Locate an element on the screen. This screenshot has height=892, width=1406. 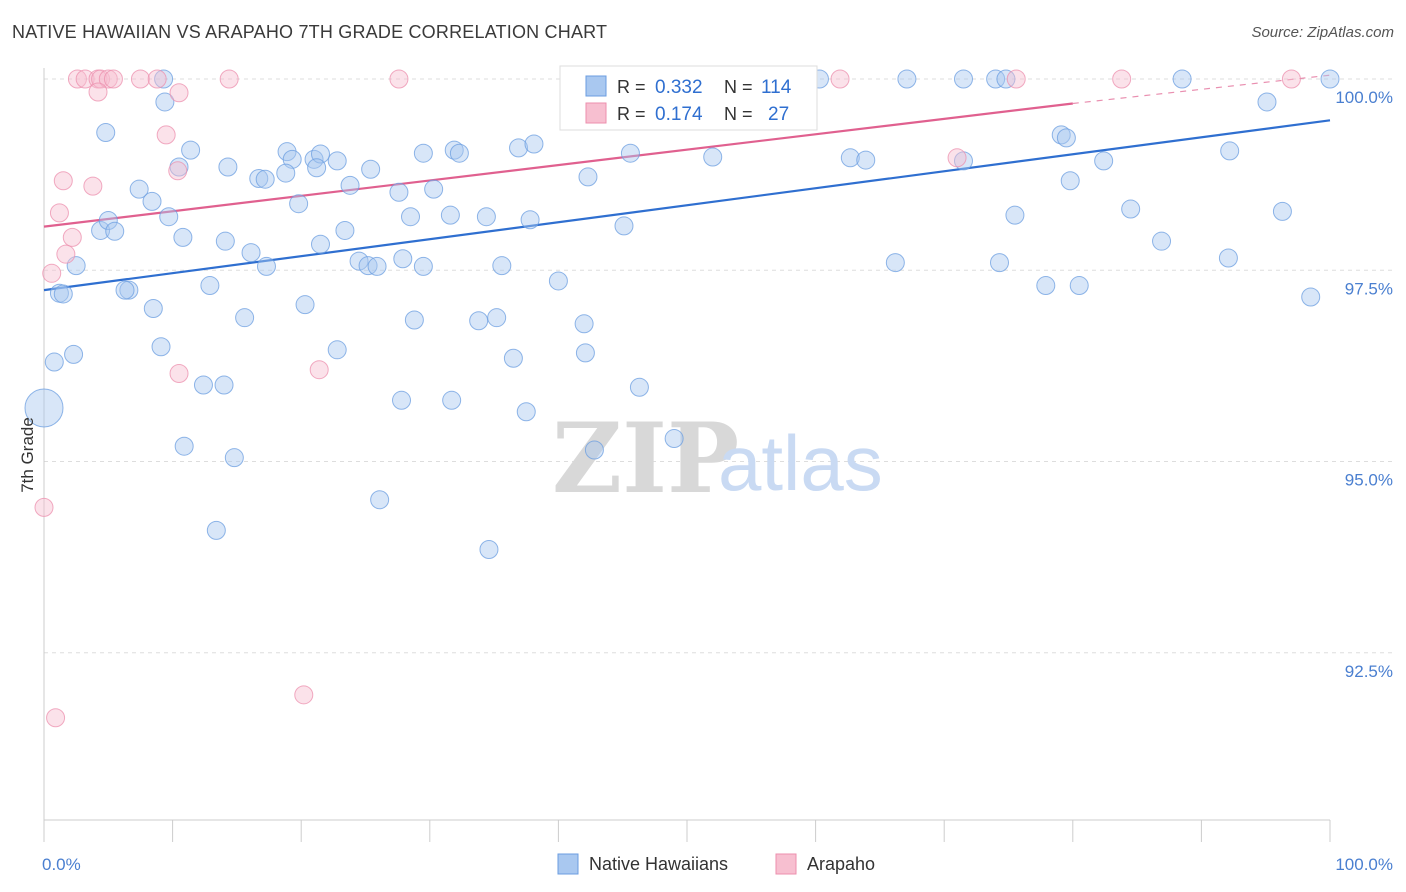
legend-n-value: 27 is located at coordinates (778, 114).